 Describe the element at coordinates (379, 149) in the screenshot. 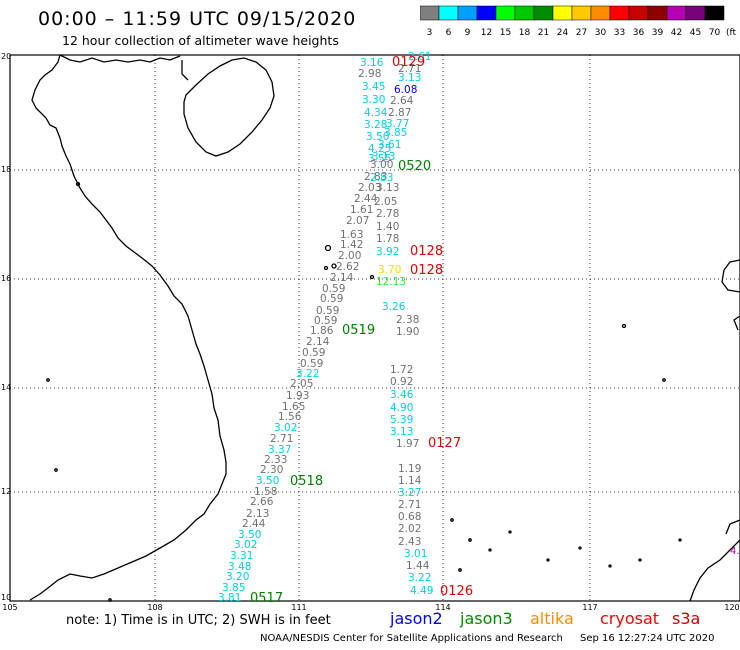

I see `track-value: 4.25` at that location.